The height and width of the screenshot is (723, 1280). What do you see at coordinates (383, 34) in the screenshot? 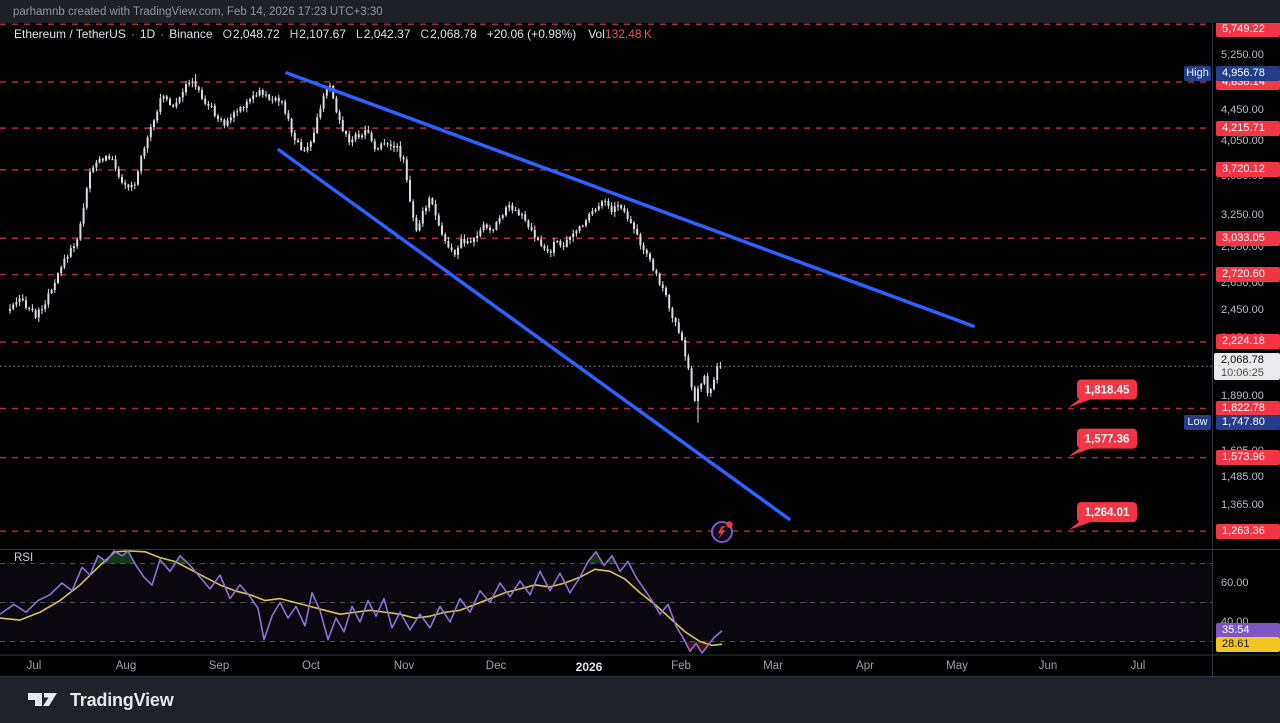
I see `ohlc-low: L2,042.37` at bounding box center [383, 34].